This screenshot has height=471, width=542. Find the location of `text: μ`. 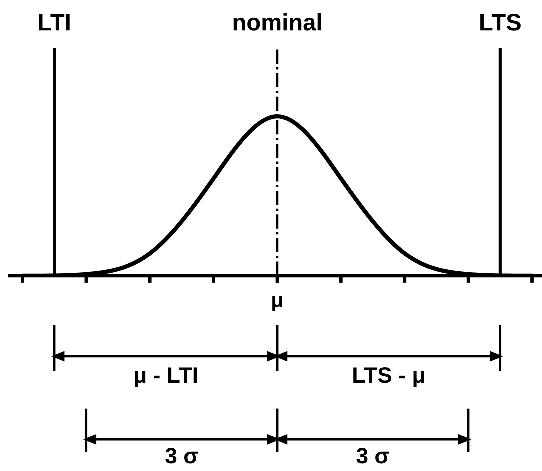

text: μ is located at coordinates (277, 304).